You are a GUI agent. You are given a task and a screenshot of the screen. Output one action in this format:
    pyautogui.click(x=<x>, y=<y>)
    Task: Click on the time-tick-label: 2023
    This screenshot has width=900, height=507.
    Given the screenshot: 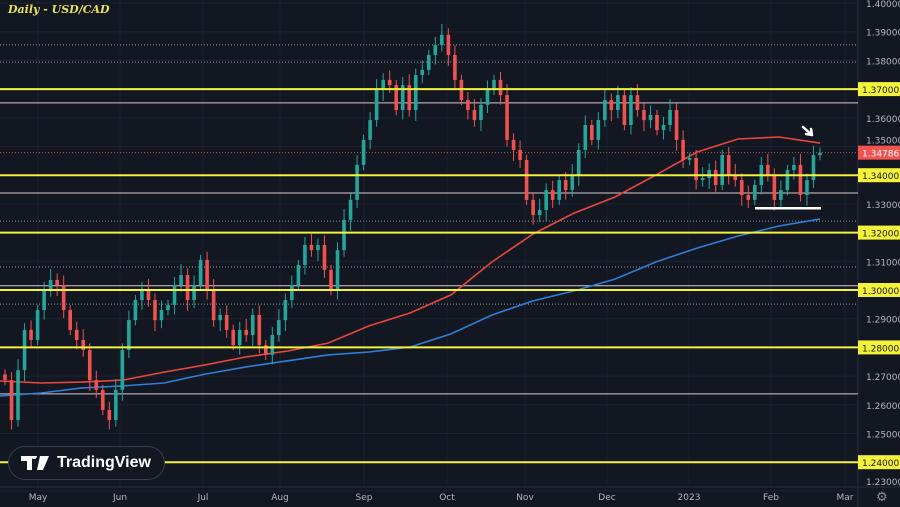 What is the action you would take?
    pyautogui.click(x=689, y=498)
    